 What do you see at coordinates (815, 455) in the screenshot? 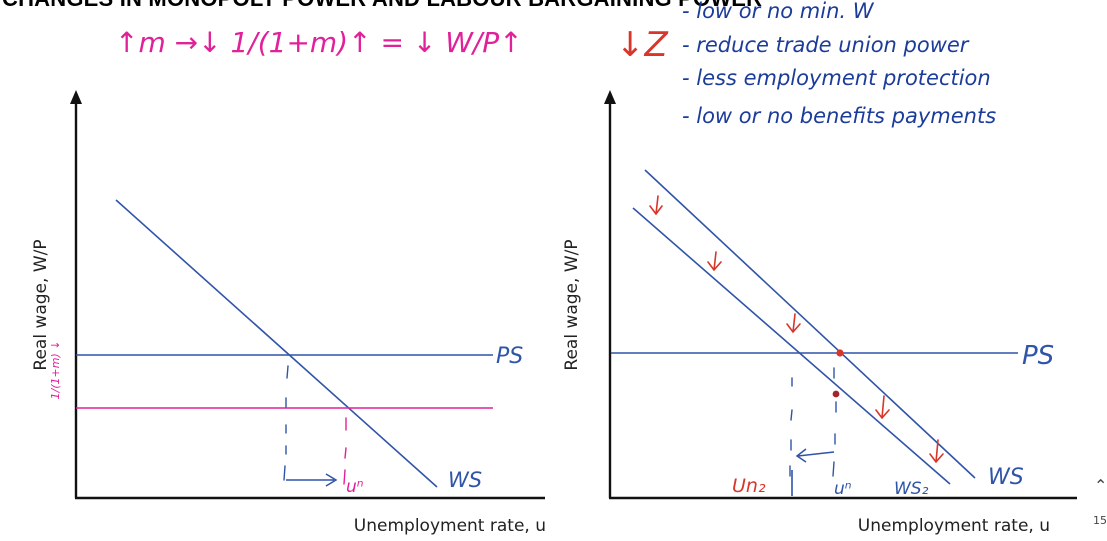
I see `right-shift-arrow` at bounding box center [815, 455].